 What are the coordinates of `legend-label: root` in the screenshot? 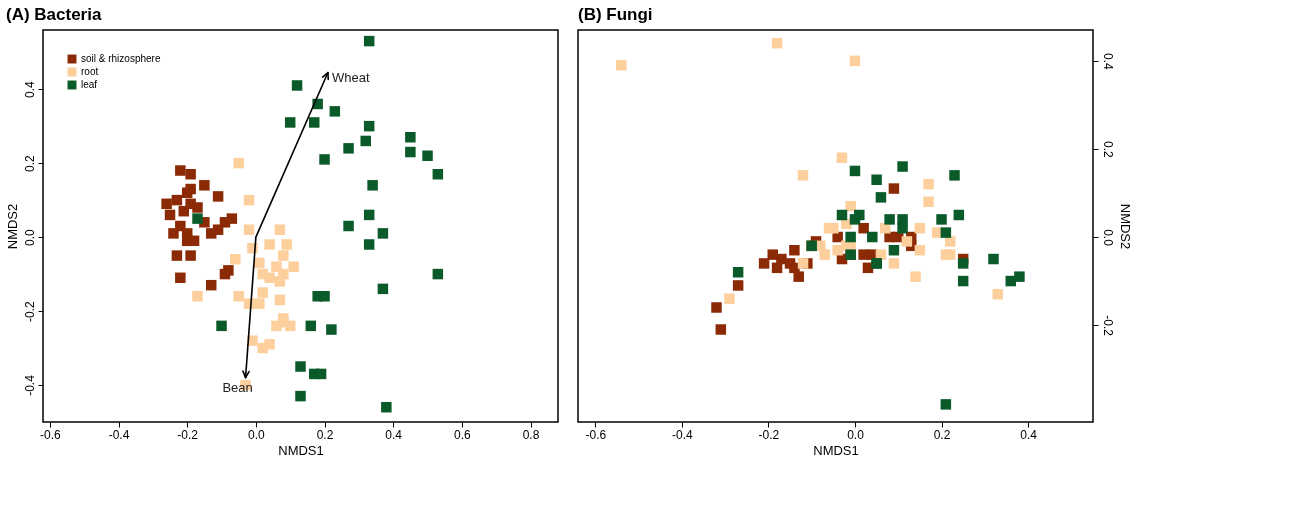 It's located at (90, 71).